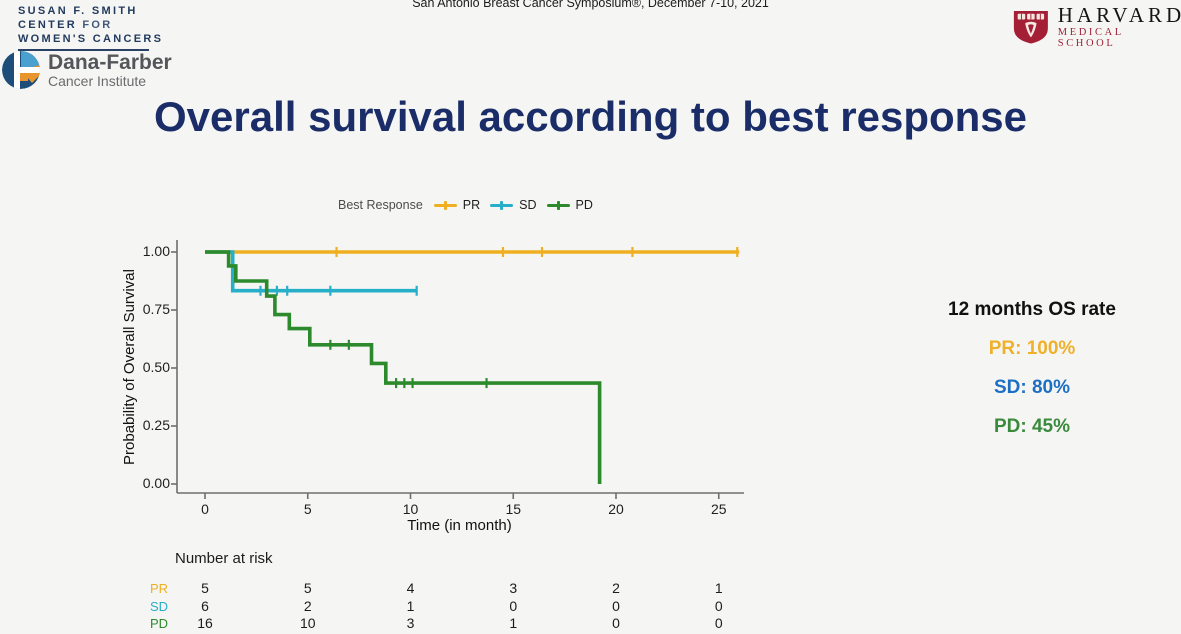 This screenshot has height=634, width=1181. What do you see at coordinates (205, 623) in the screenshot?
I see `nar-value-pd-0: 16` at bounding box center [205, 623].